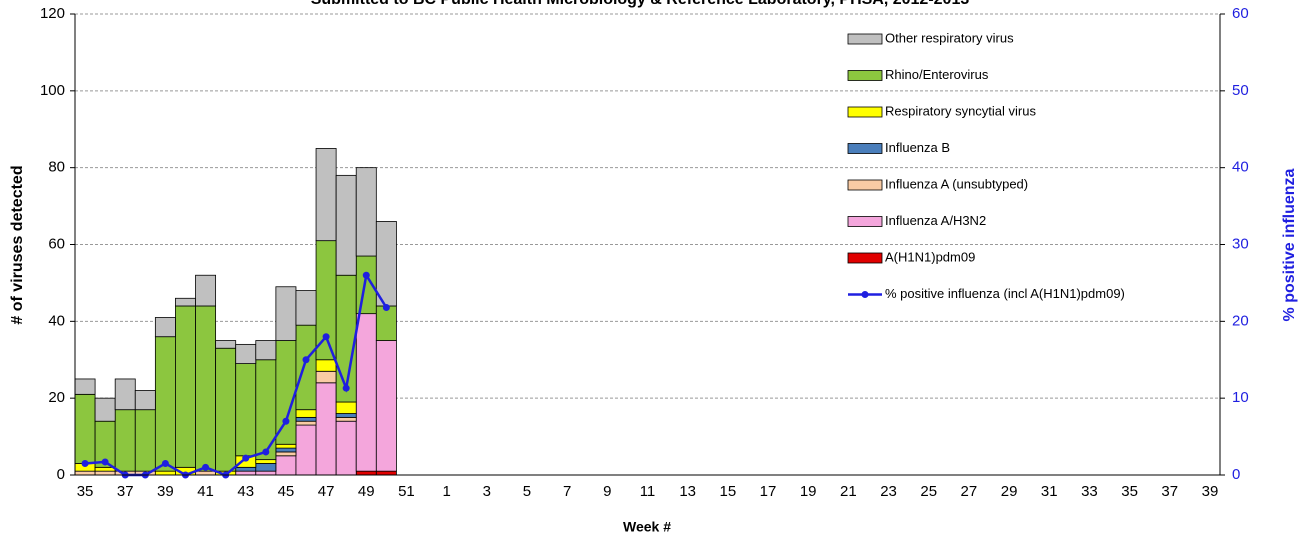  I want to click on y2-tick-label: 10, so click(1240, 397).